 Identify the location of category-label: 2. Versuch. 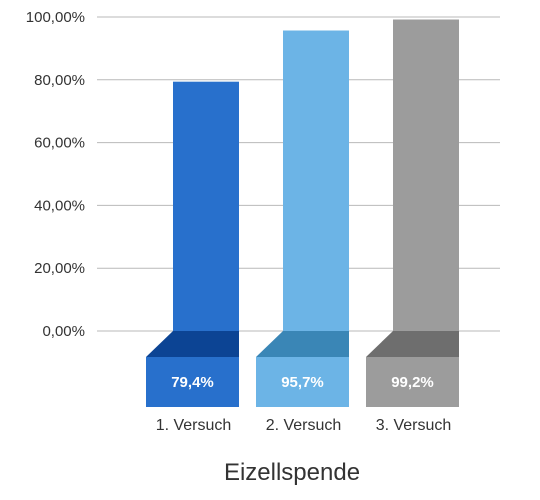
(304, 425).